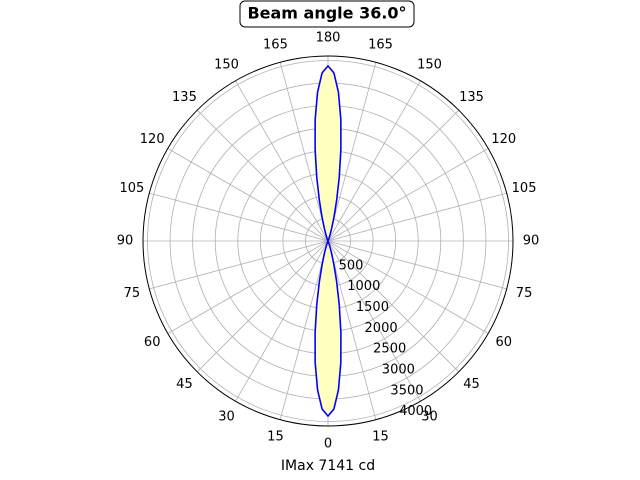  What do you see at coordinates (415, 411) in the screenshot?
I see `r-tick-label: 4000` at bounding box center [415, 411].